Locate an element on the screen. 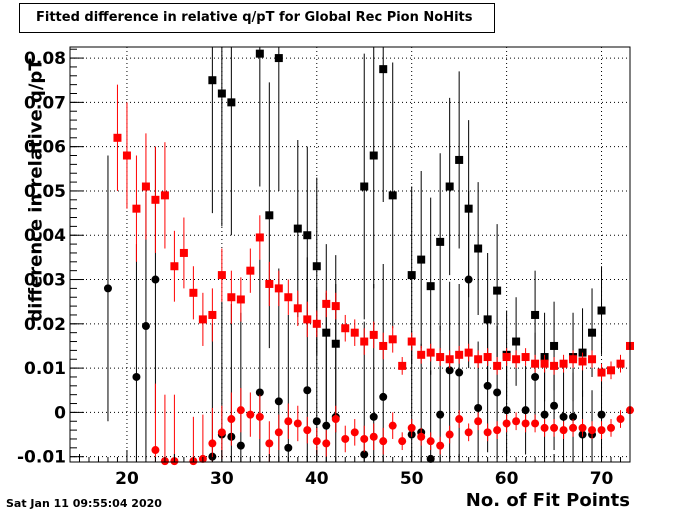 This screenshot has height=514, width=700. timestamp: Sat Jan 11 09:55:04 2020 is located at coordinates (84, 503).